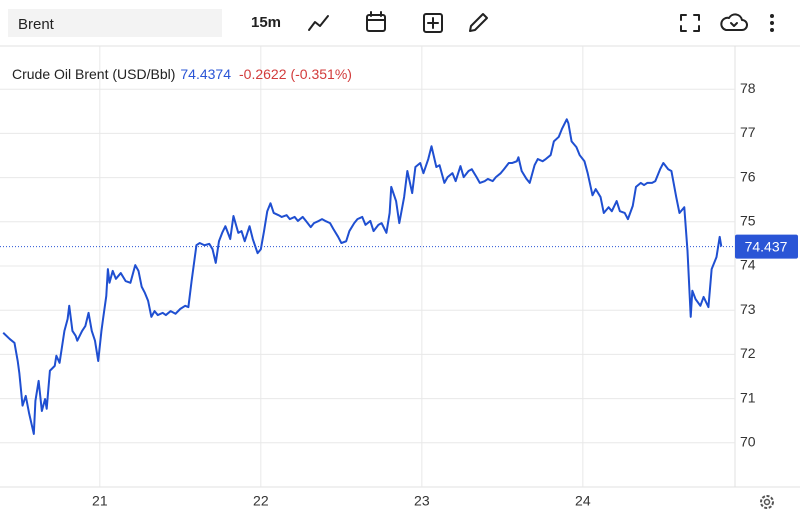 Image resolution: width=800 pixels, height=520 pixels. Describe the element at coordinates (748, 265) in the screenshot. I see `y-tick-label: 74` at that location.